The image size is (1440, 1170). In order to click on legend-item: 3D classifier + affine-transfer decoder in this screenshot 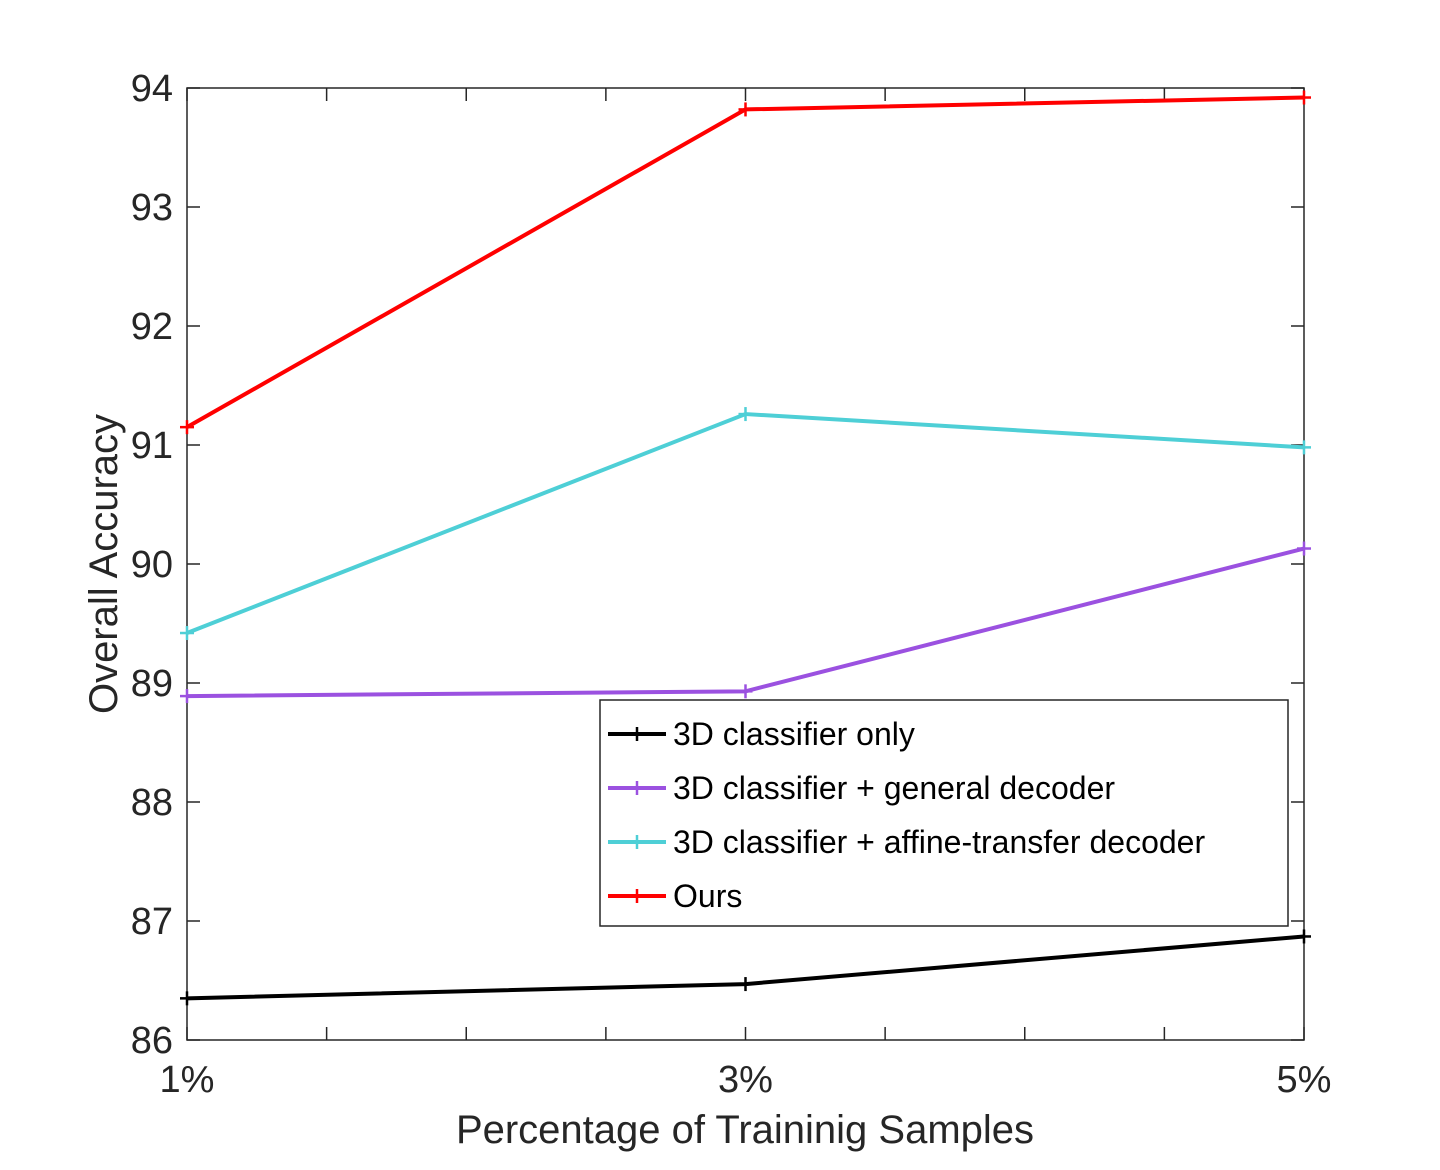, I will do `click(906, 842)`.